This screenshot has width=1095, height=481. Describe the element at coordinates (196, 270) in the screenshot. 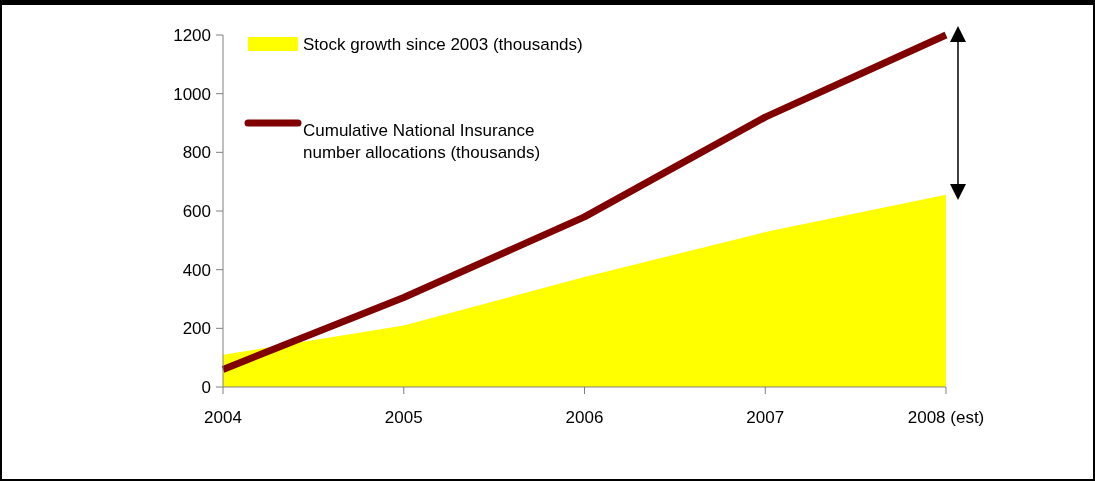

I see `y-tick-label: 400` at that location.